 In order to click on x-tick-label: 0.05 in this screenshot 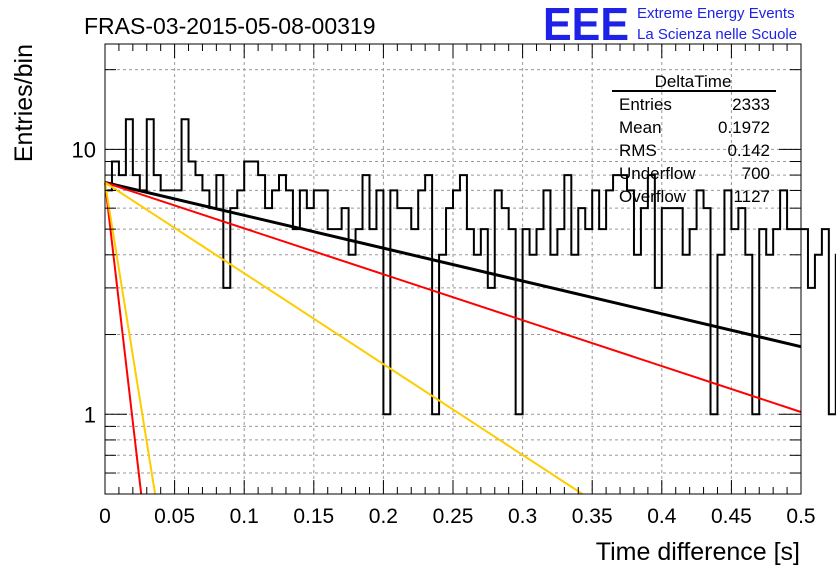, I will do `click(174, 516)`.